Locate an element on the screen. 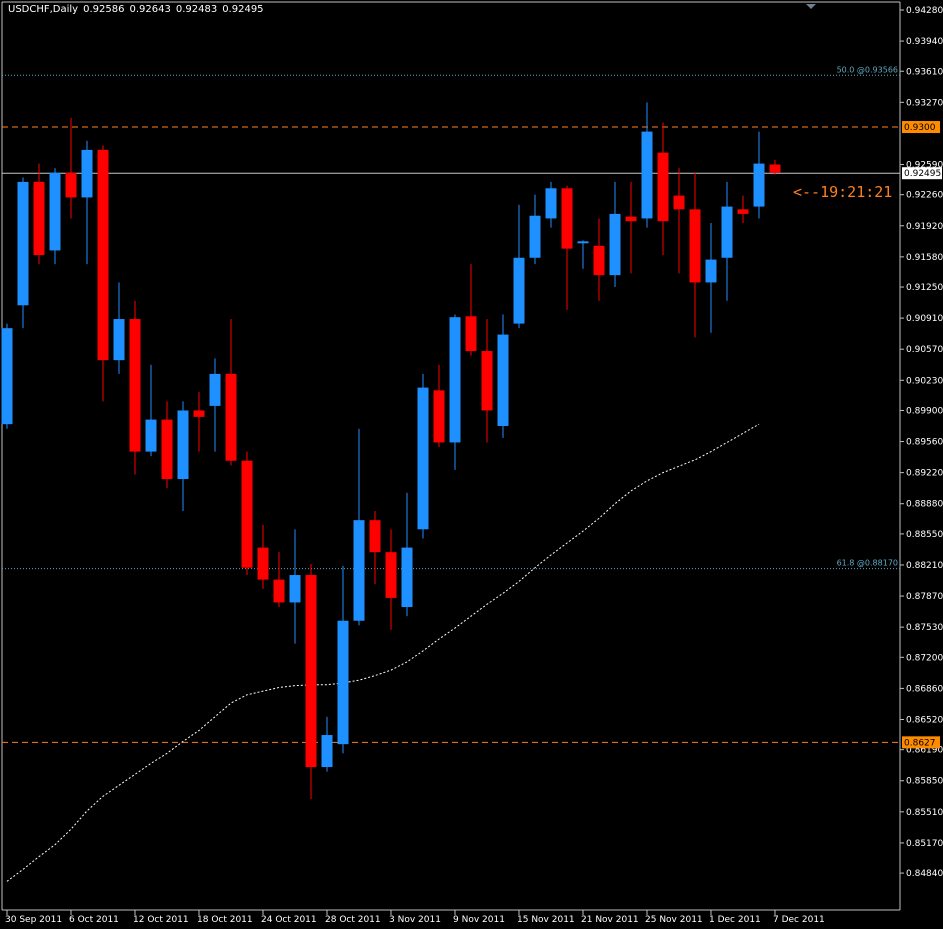 The height and width of the screenshot is (929, 943). ohlc-low: 0.92483 is located at coordinates (196, 9).